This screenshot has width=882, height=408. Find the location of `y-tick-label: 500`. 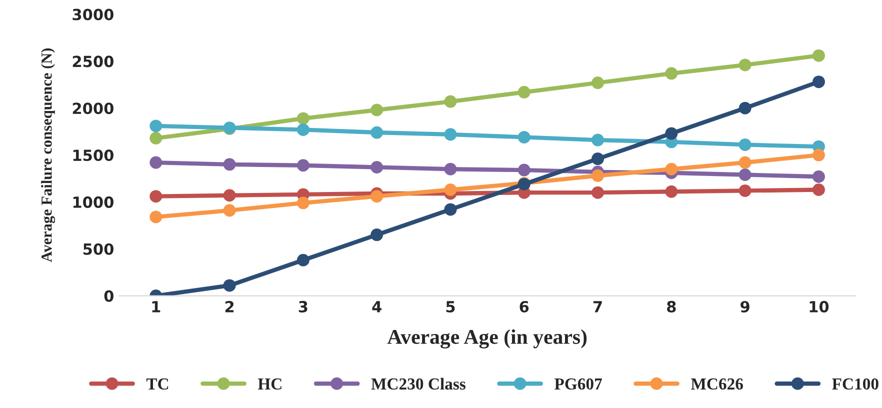

y-tick-label: 500 is located at coordinates (99, 249).